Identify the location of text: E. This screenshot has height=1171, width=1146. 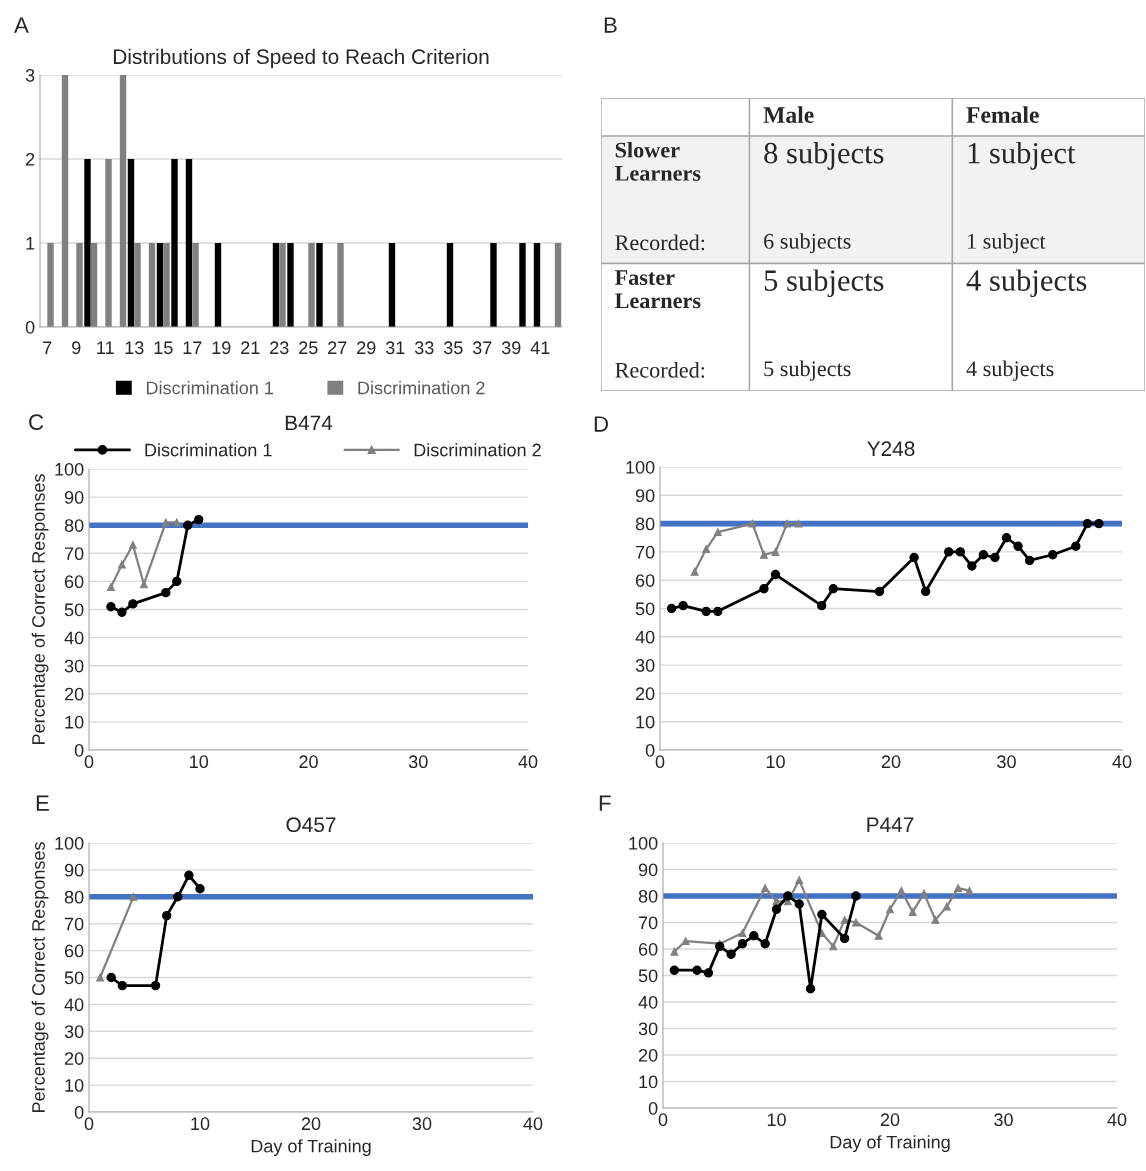
(42, 803).